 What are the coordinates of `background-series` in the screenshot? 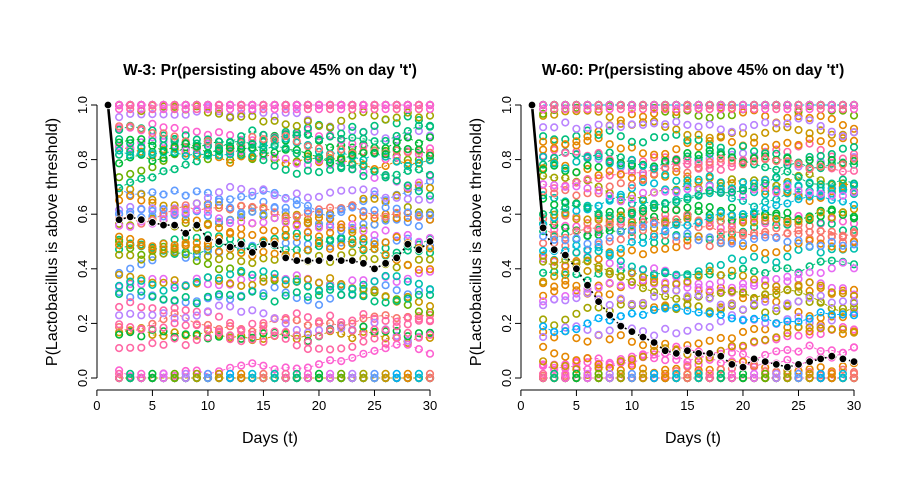 It's located at (274, 198).